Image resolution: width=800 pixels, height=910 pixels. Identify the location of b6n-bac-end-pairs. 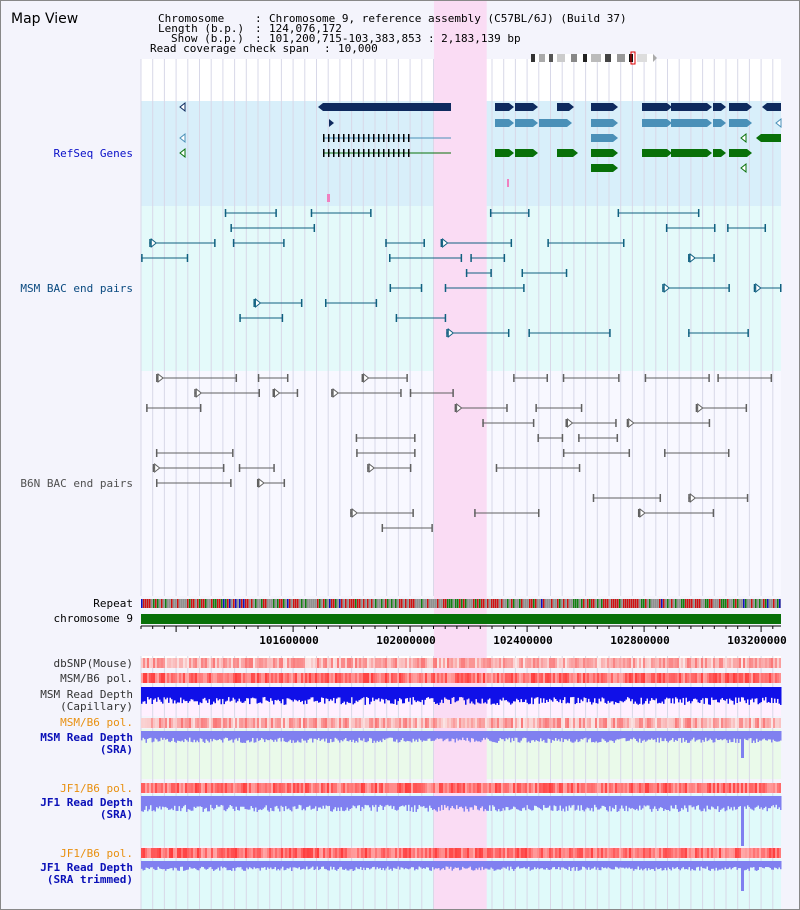
(459, 452).